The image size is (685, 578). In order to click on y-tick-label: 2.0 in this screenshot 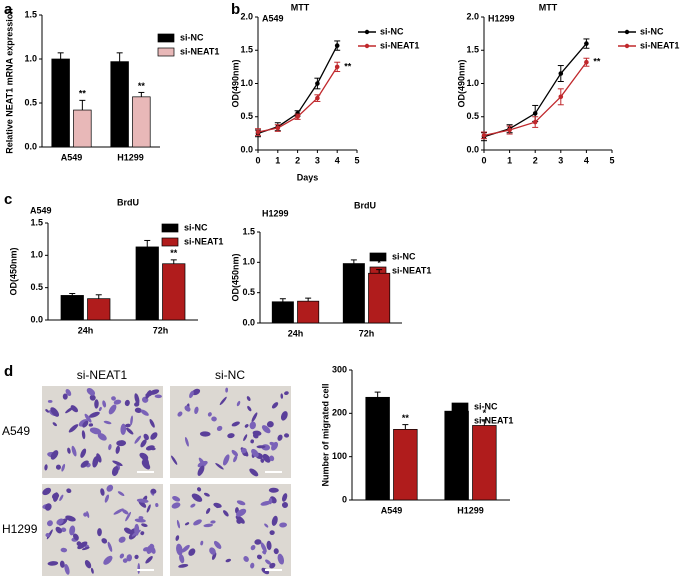, I will do `click(472, 16)`.